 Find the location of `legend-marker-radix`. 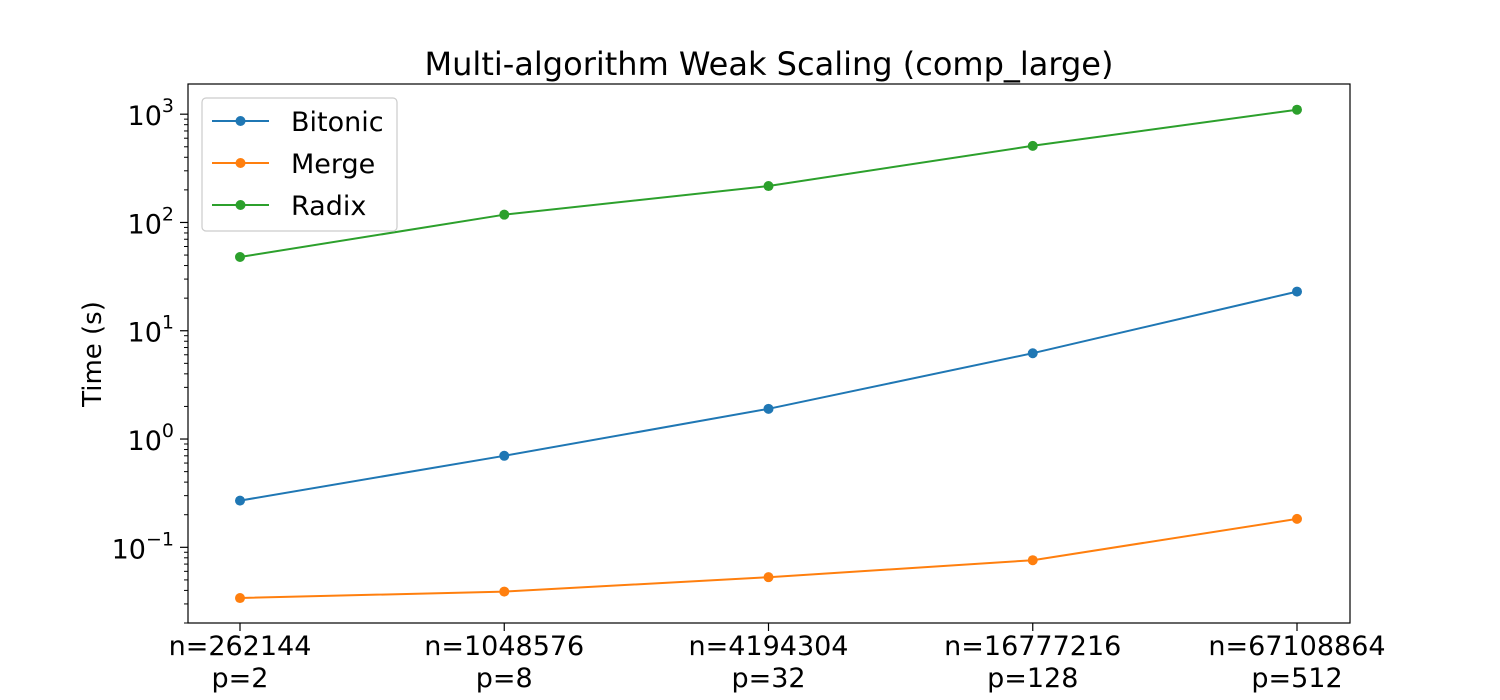

legend-marker-radix is located at coordinates (240, 205).